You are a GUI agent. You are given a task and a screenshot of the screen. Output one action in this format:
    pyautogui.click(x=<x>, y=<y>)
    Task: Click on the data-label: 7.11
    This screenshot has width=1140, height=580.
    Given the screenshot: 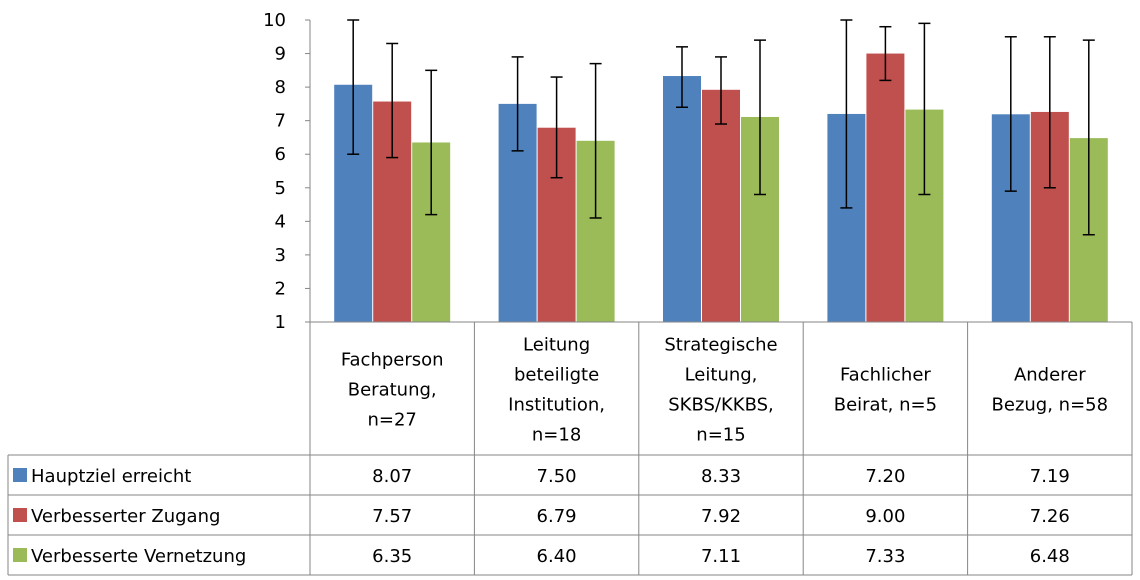 What is the action you would take?
    pyautogui.click(x=721, y=556)
    